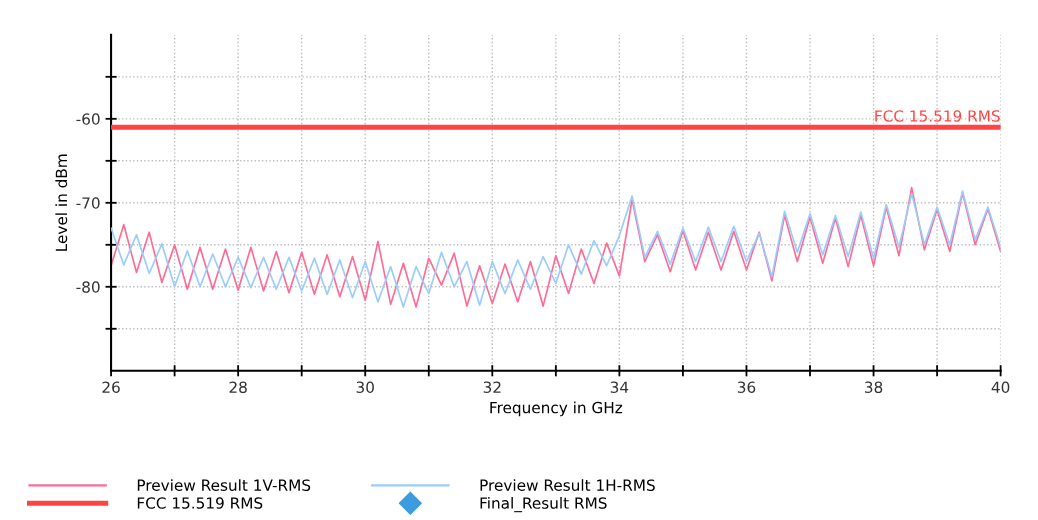  Describe the element at coordinates (365, 387) in the screenshot. I see `x-tick-label: 30` at that location.